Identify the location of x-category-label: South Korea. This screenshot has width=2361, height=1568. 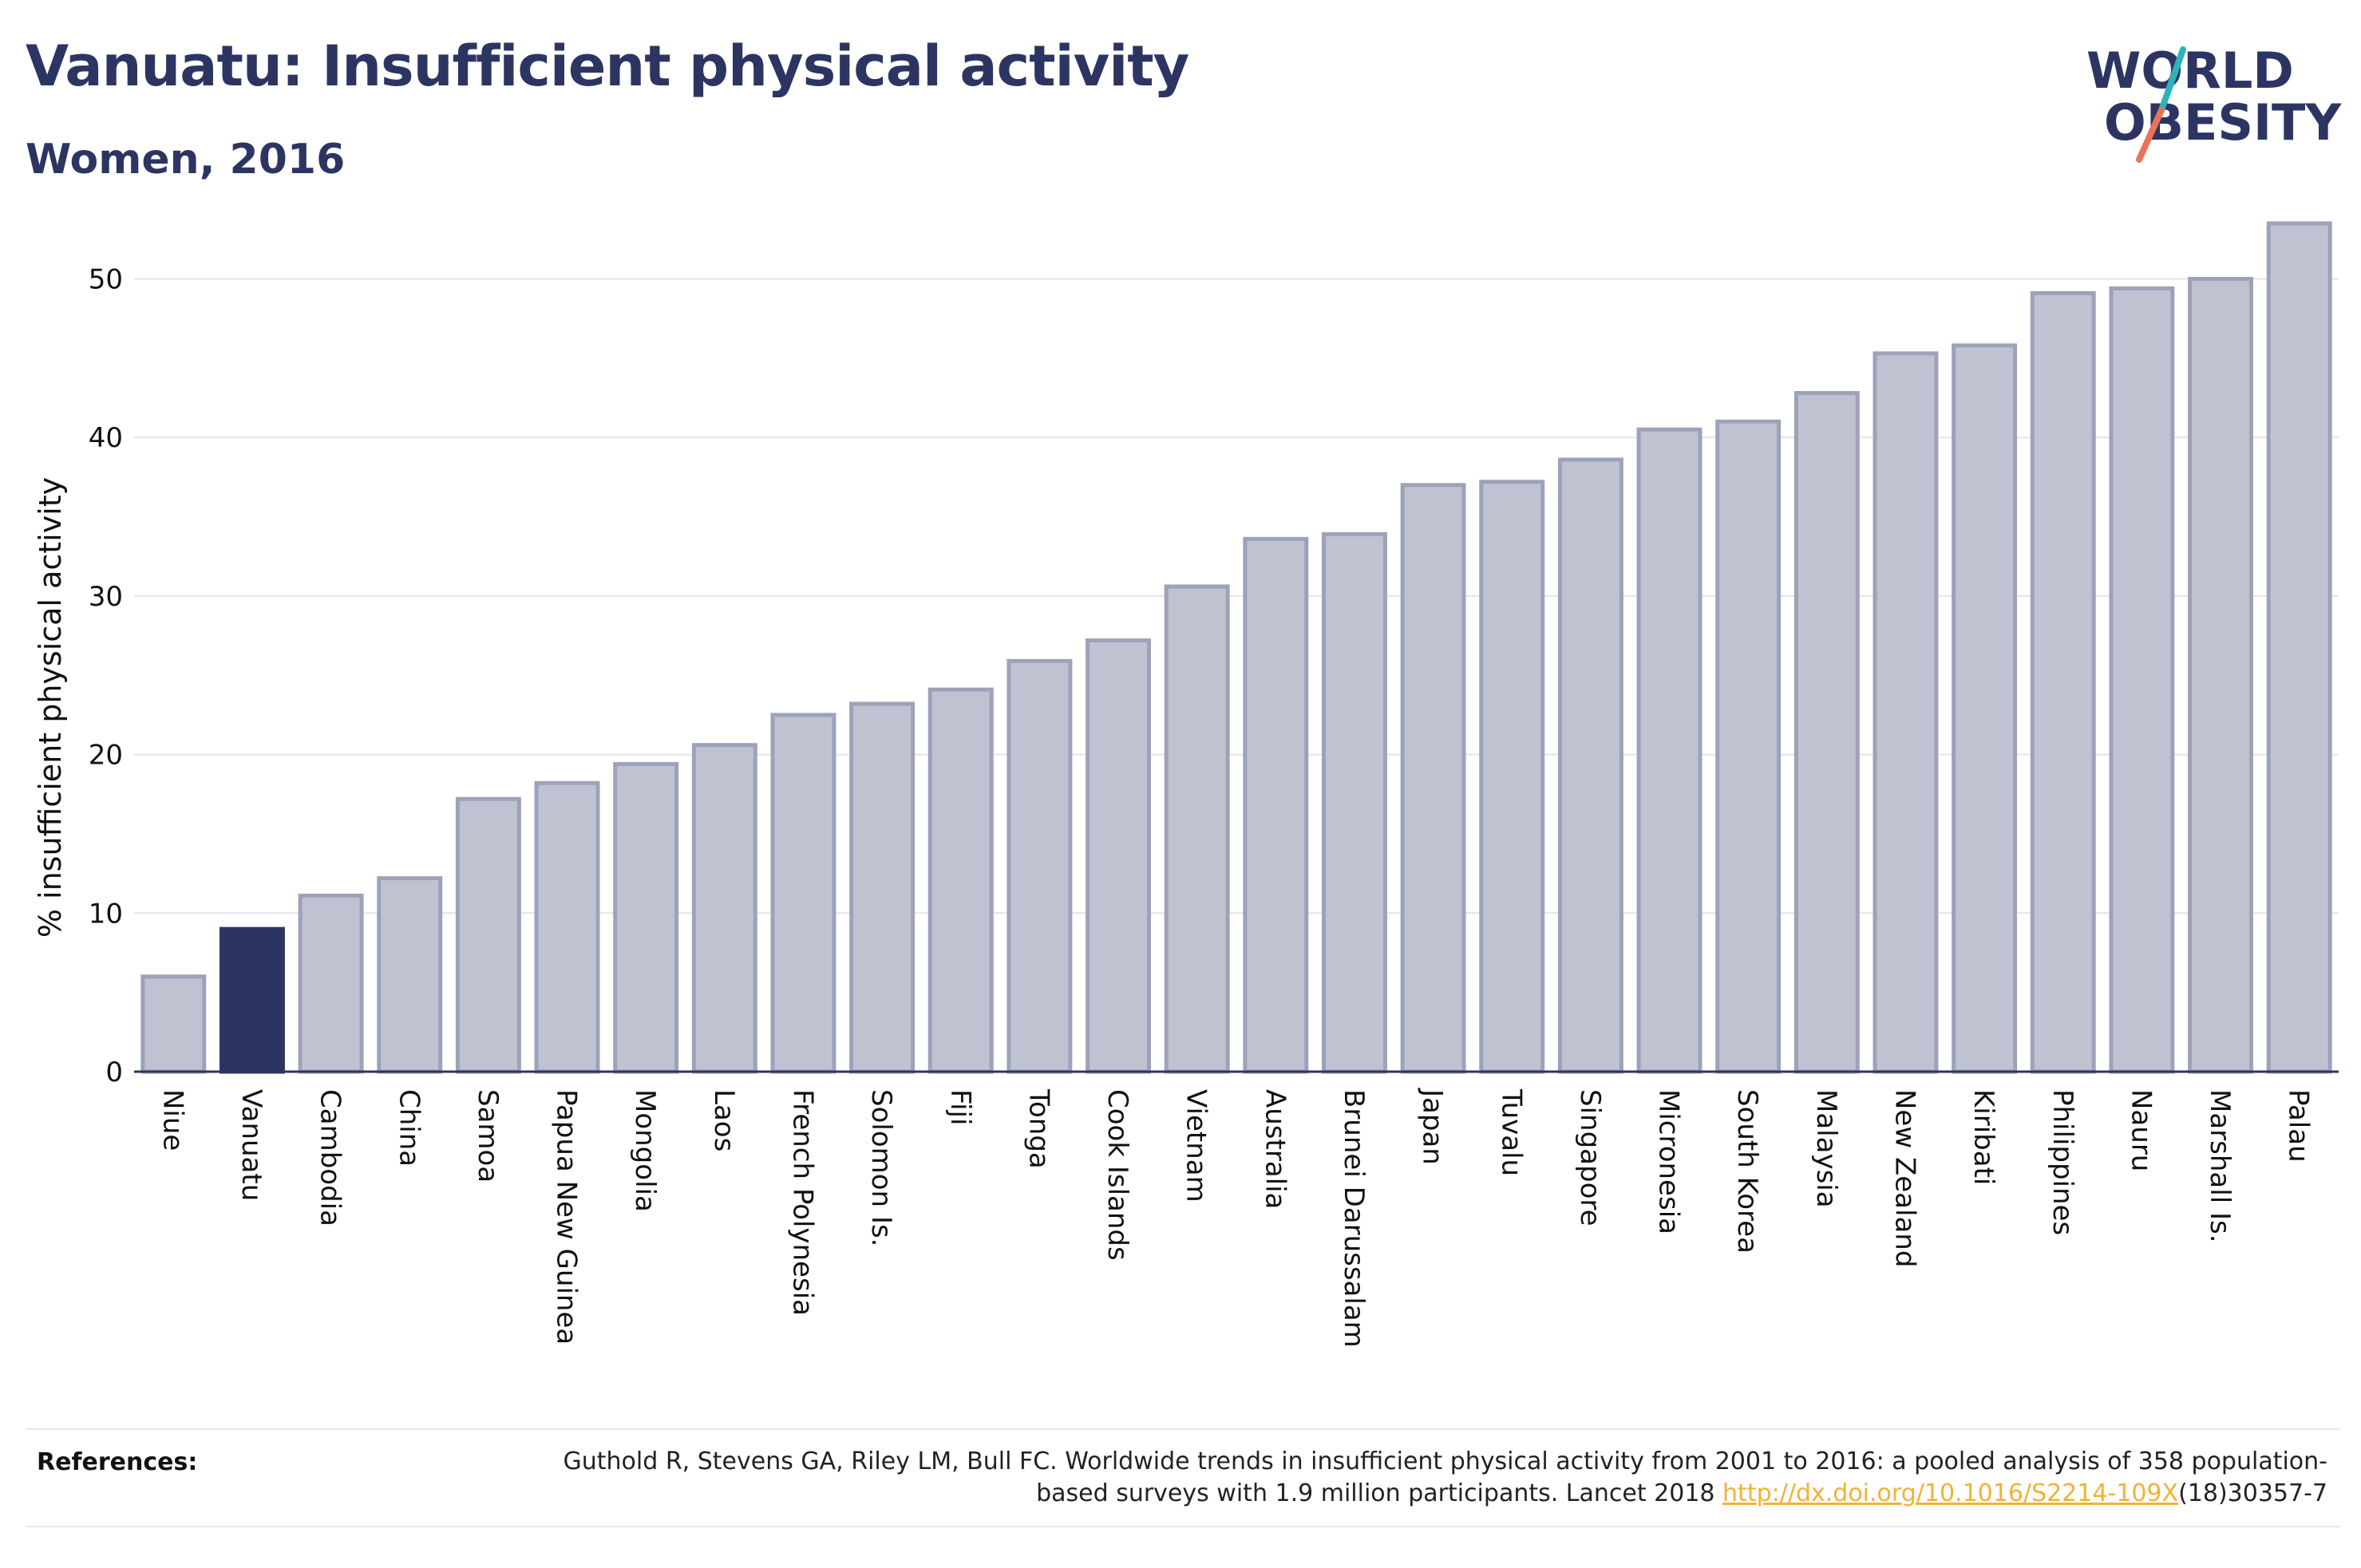
(1747, 1171).